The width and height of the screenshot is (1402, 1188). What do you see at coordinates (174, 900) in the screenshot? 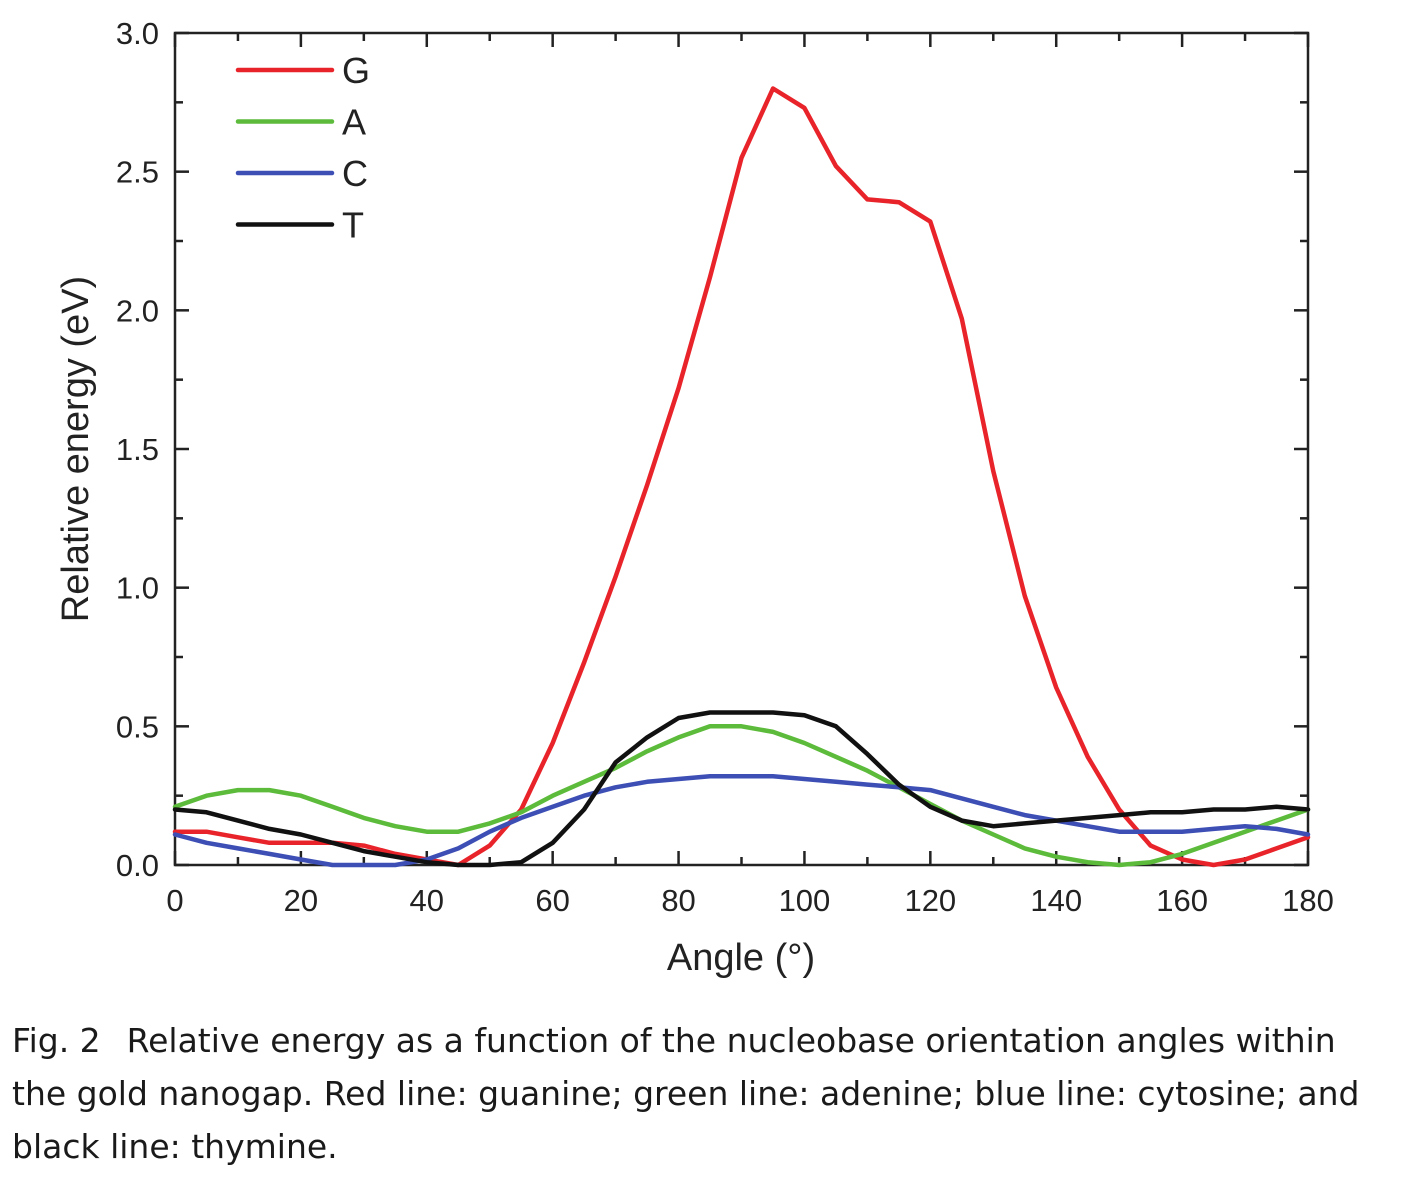
I see `x-tick-label: 0` at bounding box center [174, 900].